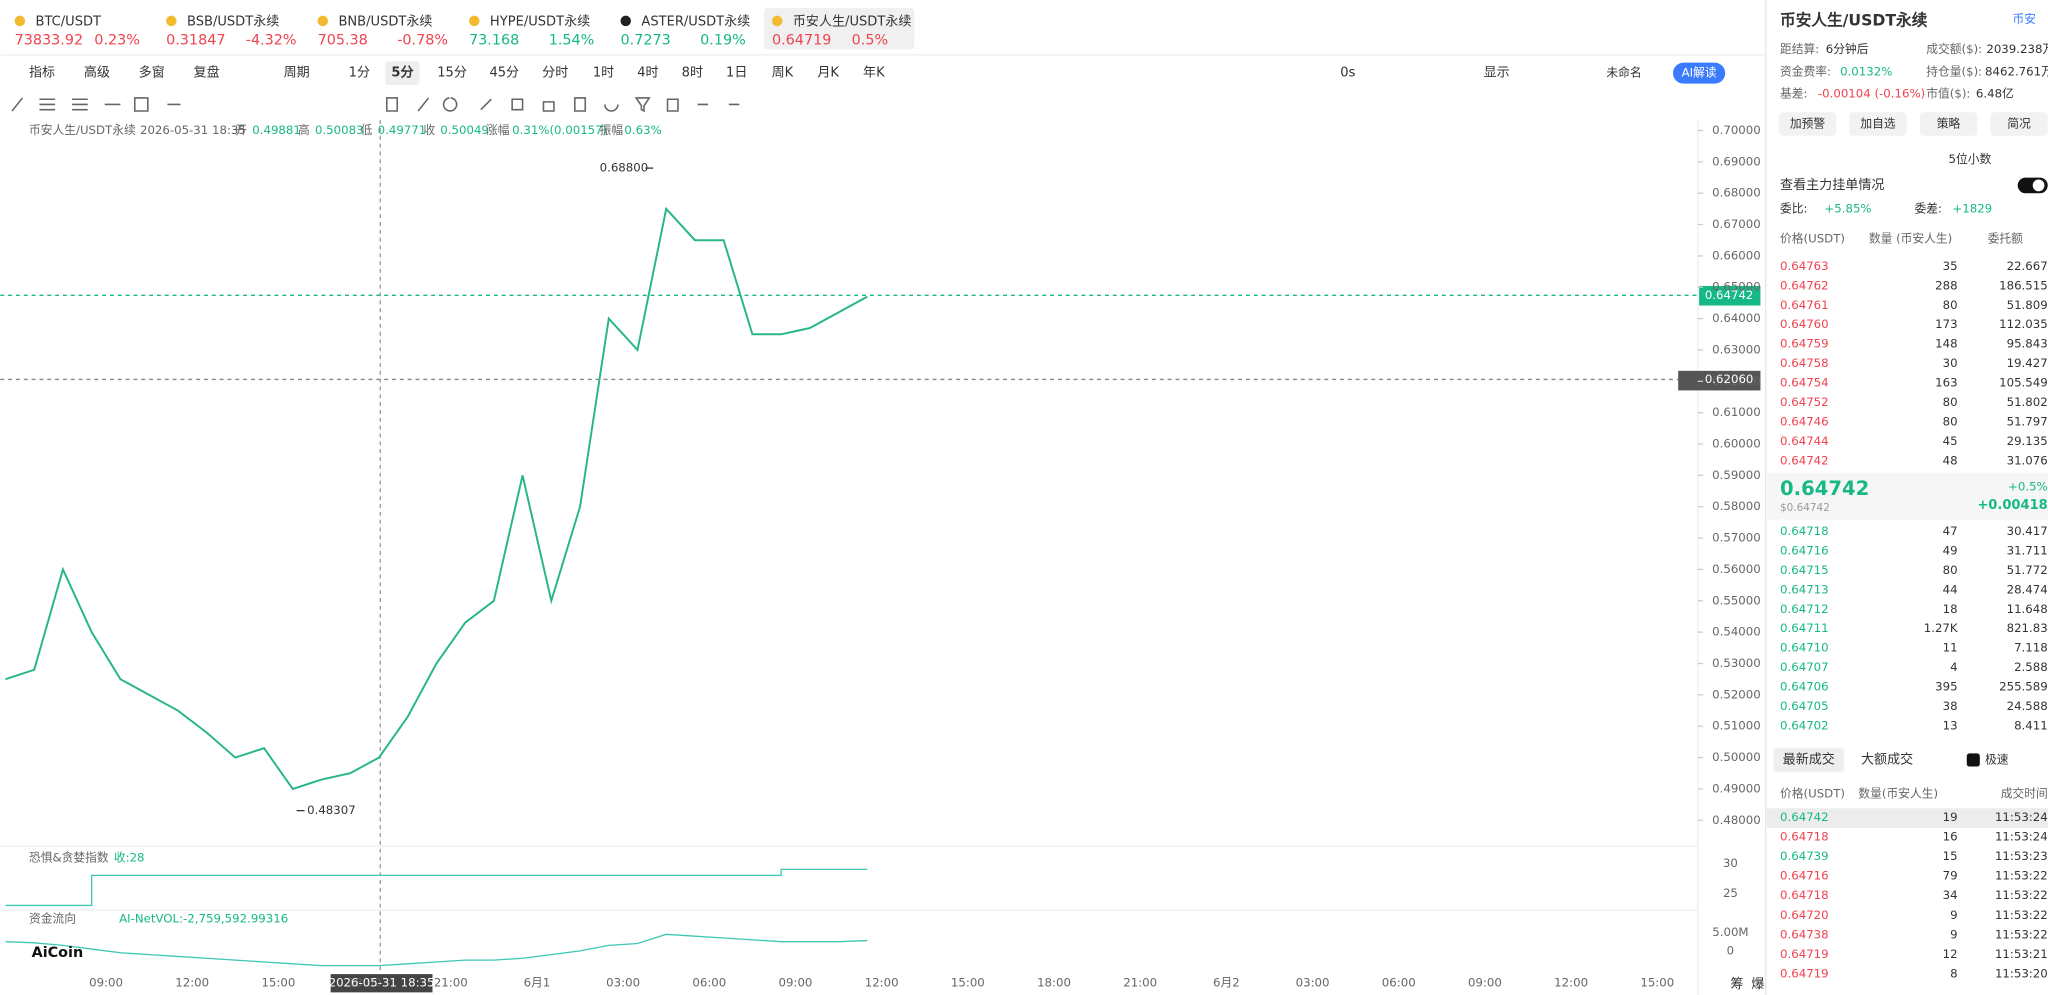 The image size is (2048, 995). What do you see at coordinates (695, 22) in the screenshot?
I see `tab-name: ASTER/USDT永续` at bounding box center [695, 22].